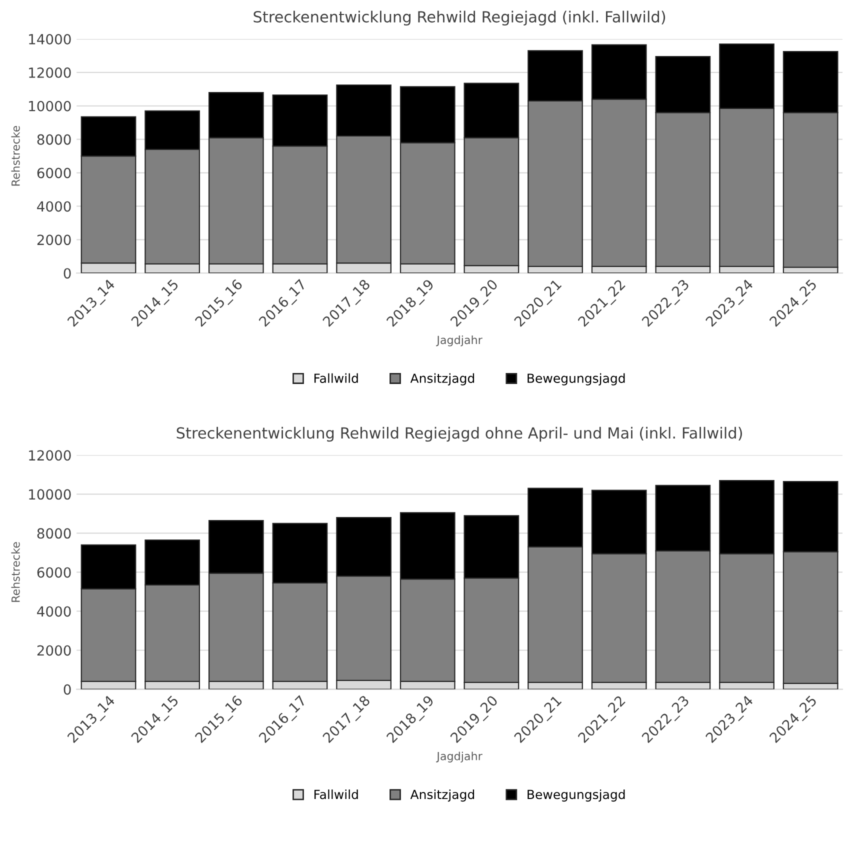 The height and width of the screenshot is (867, 851). I want to click on y-tick-label: 14000, so click(50, 39).